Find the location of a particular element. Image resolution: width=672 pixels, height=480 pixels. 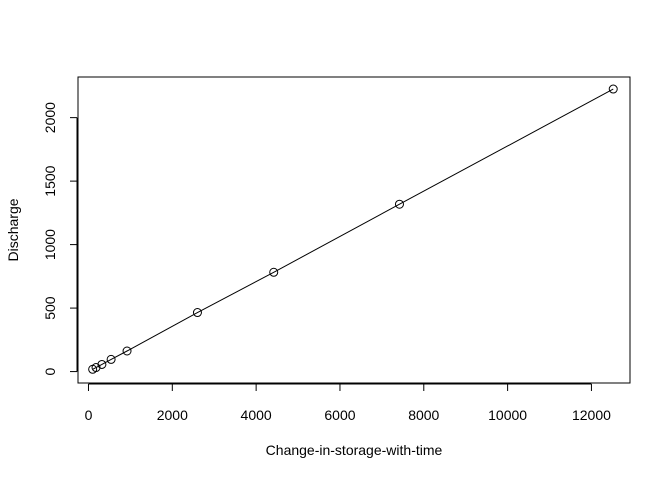

y-axis-label: Discharge is located at coordinates (13, 229).